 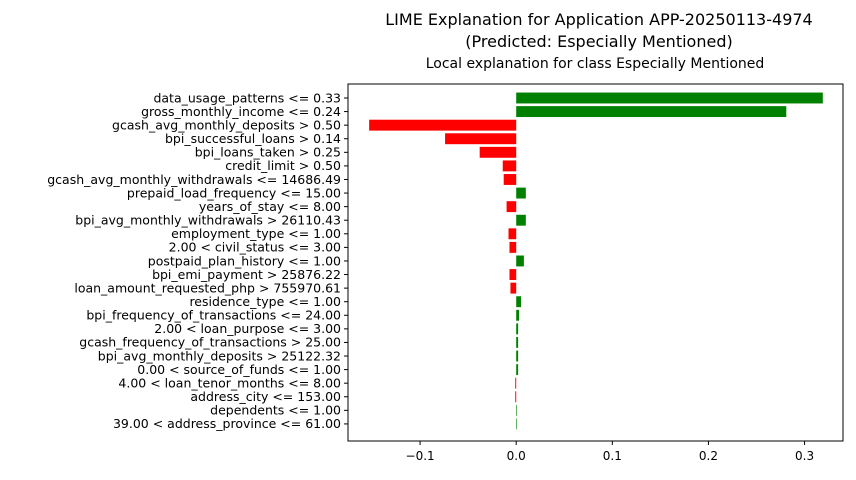 I want to click on y-tick-label: loan_amount_requested_php > 755970.61, so click(x=207, y=287).